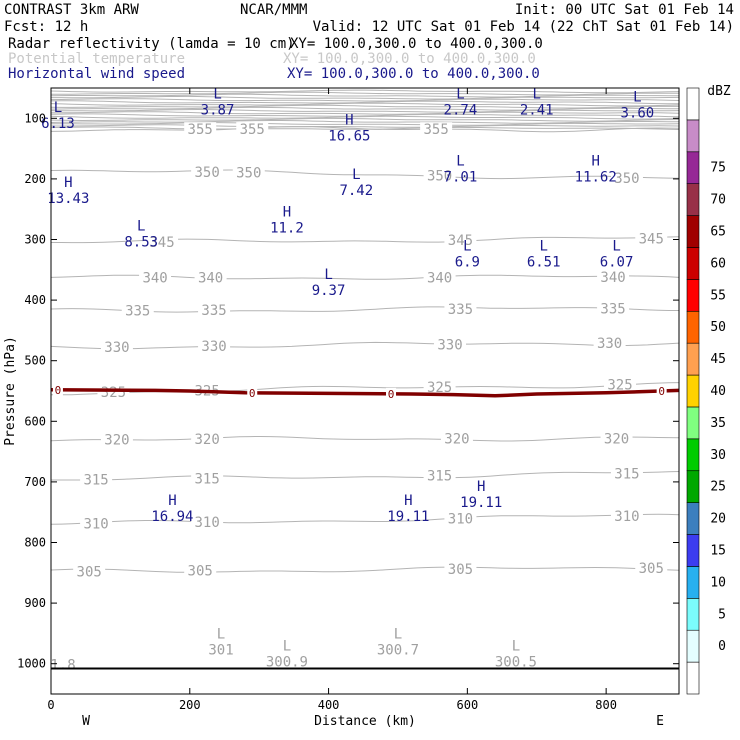  I want to click on y-tick-label: 1000, so click(31, 664).